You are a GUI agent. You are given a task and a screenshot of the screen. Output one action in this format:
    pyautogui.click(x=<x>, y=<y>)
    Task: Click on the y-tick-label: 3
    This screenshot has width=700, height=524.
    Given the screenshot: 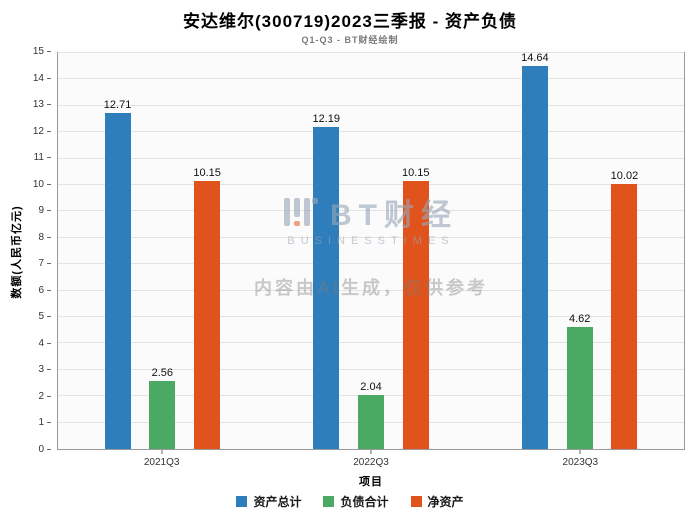 What is the action you would take?
    pyautogui.click(x=41, y=370)
    